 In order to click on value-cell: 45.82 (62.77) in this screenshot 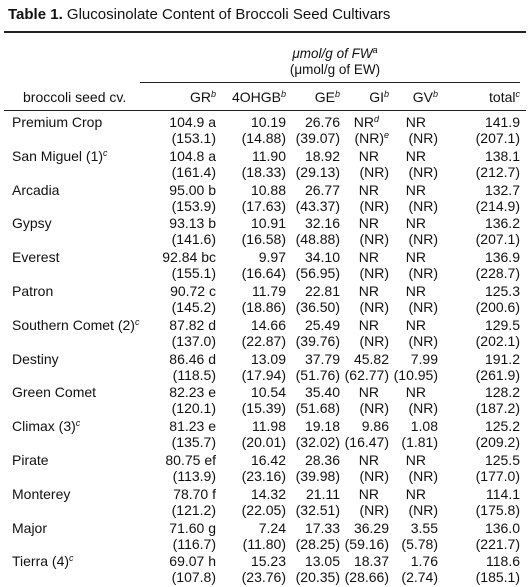, I will do `click(366, 367)`.